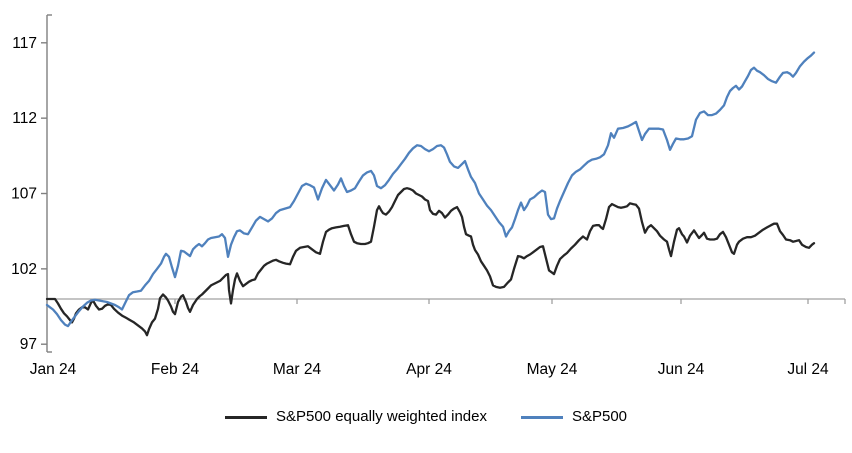 This screenshot has height=453, width=852. I want to click on legend-label-sp500: S&P500, so click(599, 416).